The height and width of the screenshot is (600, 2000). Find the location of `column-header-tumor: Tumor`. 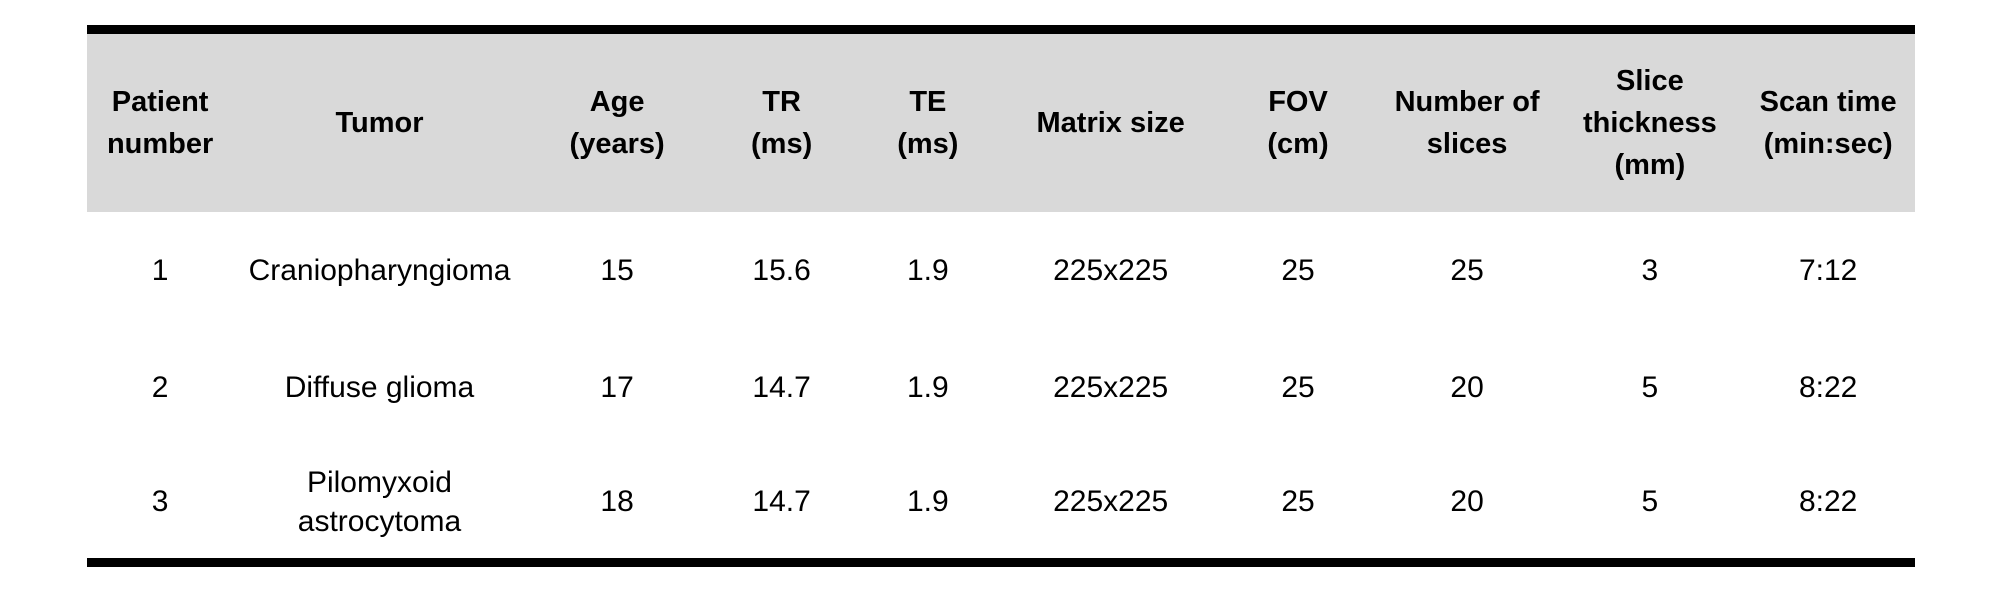

column-header-tumor: Tumor is located at coordinates (379, 122).